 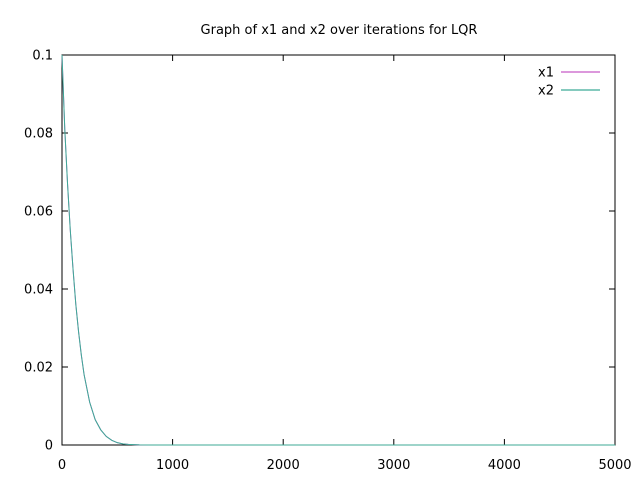 What do you see at coordinates (49, 446) in the screenshot?
I see `y-tick-label: 0` at bounding box center [49, 446].